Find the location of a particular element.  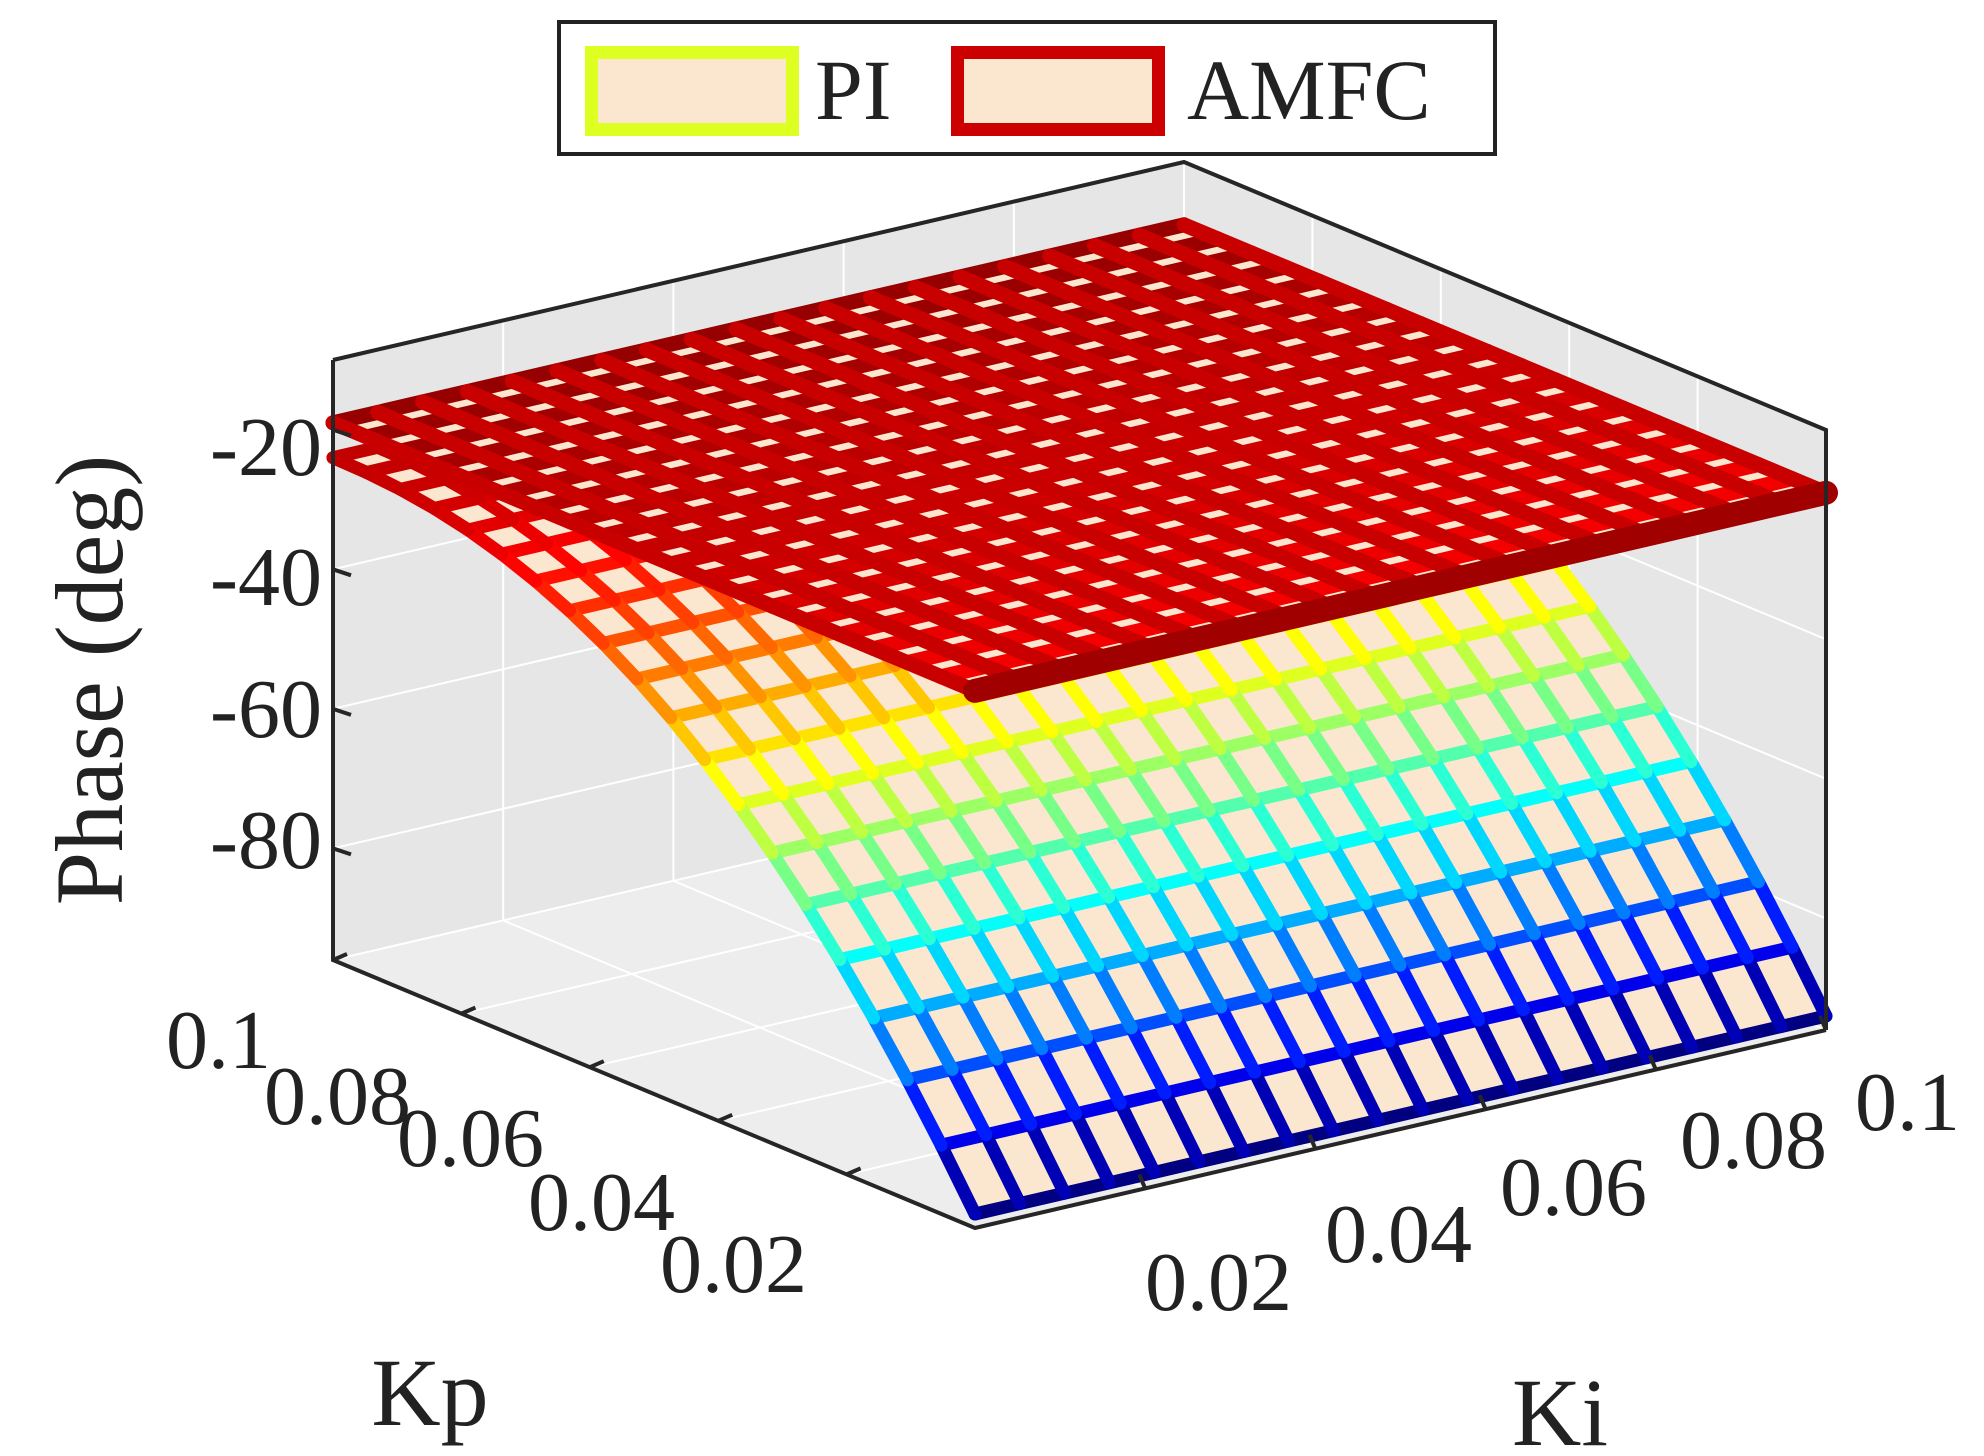

x-tick-label: 0.1 is located at coordinates (218, 1040).